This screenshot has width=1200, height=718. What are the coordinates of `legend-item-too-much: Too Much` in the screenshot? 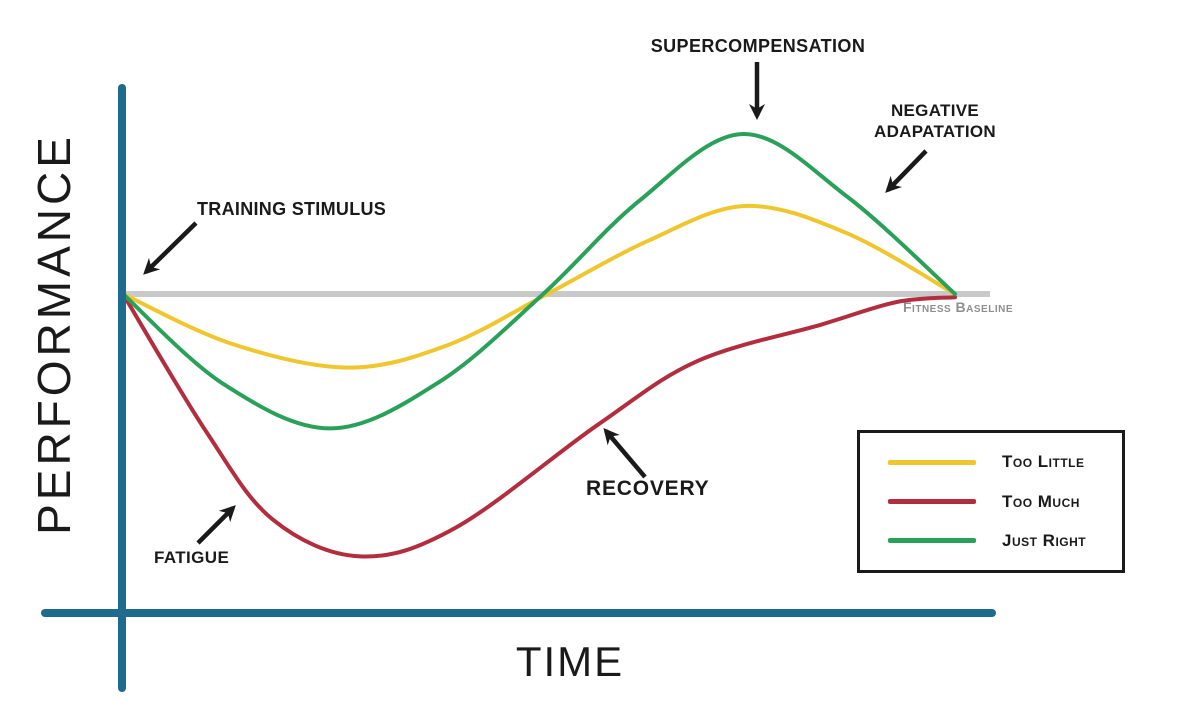 It's located at (1005, 502).